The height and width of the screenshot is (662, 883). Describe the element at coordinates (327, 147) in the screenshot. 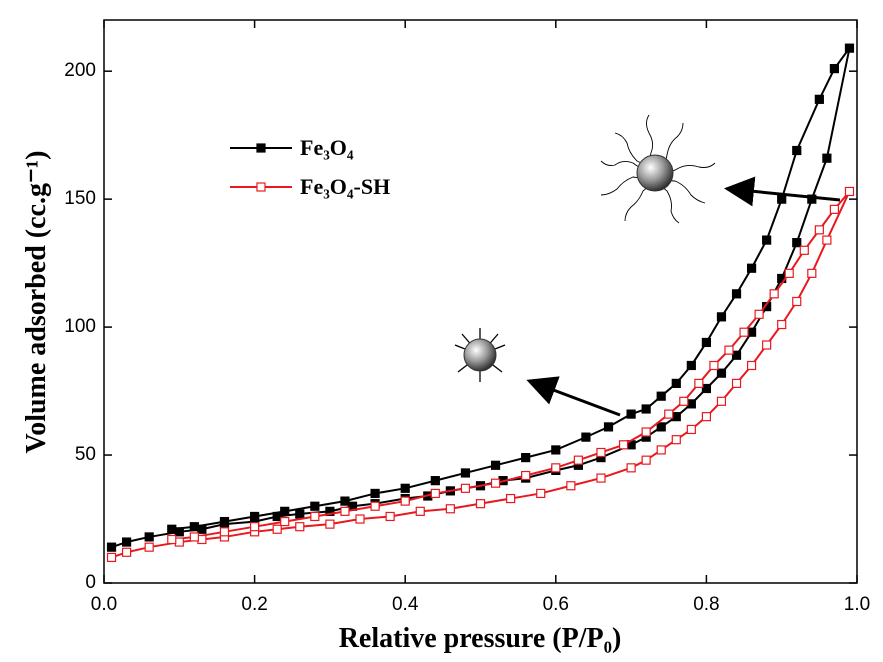

I see `legend-label: Fe₃O₄` at that location.